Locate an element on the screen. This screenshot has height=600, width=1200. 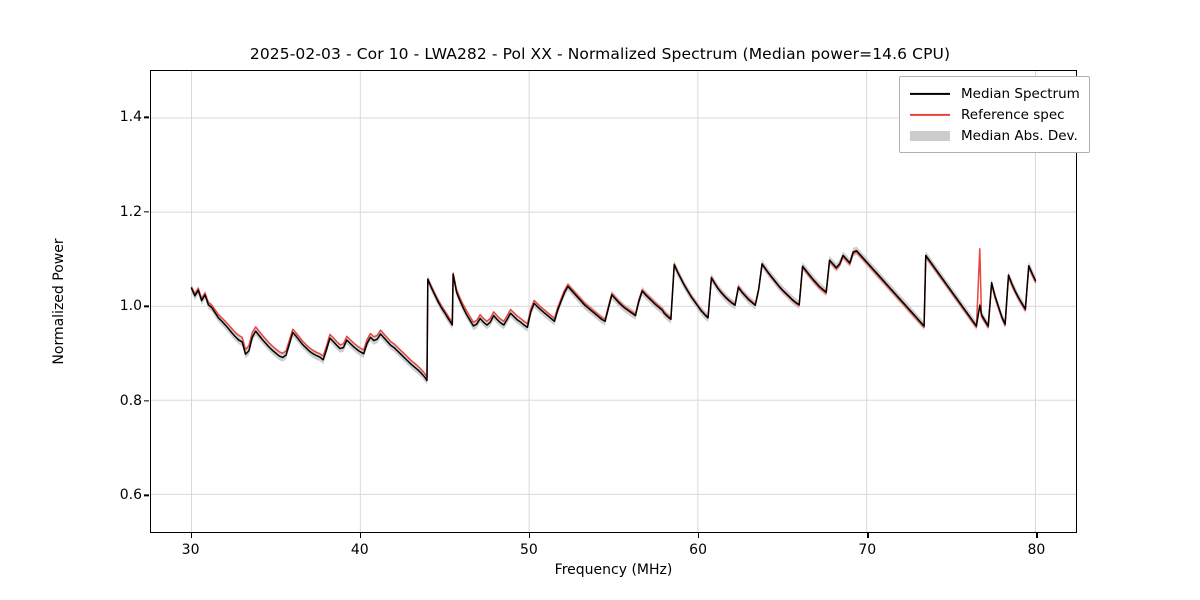
legend-item-median-abs-dev: Median Abs. Dev. is located at coordinates (994, 135).